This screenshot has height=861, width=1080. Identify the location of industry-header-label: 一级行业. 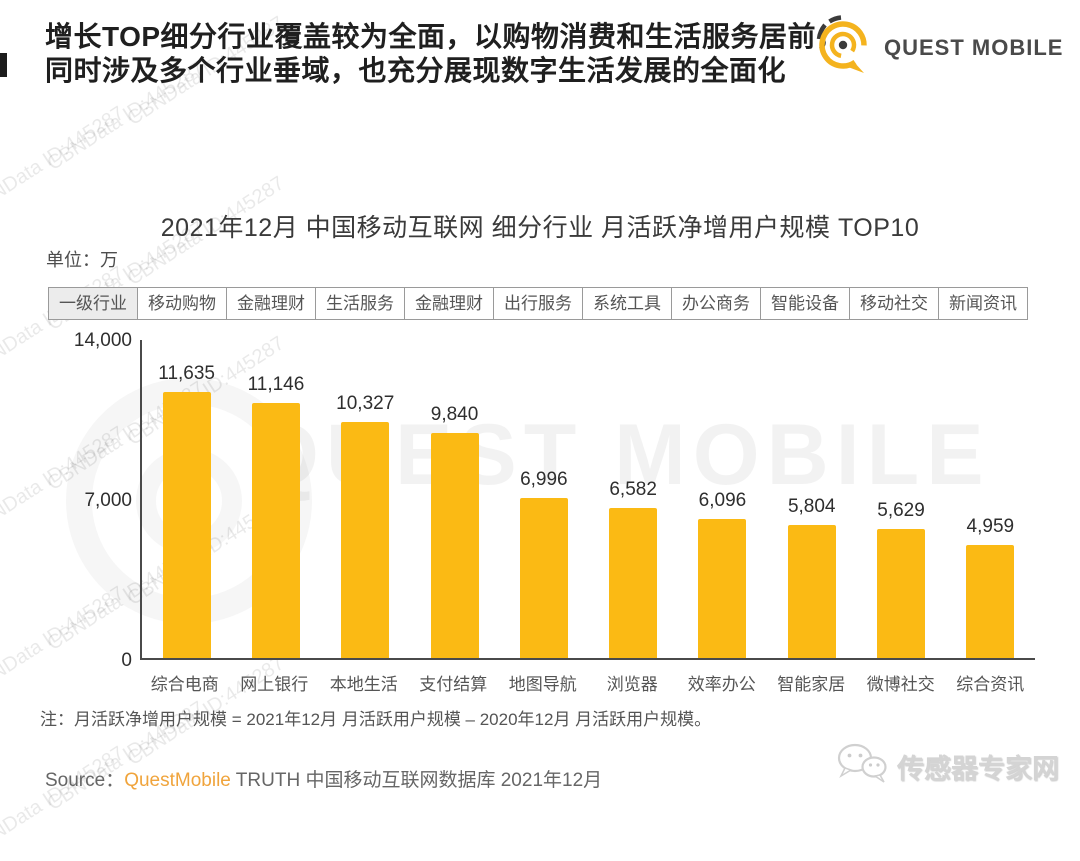
(93, 303).